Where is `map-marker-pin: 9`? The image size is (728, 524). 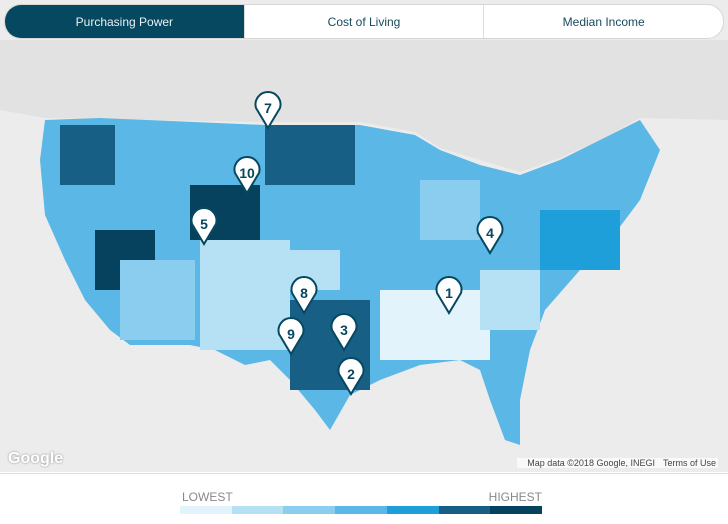 map-marker-pin: 9 is located at coordinates (291, 336).